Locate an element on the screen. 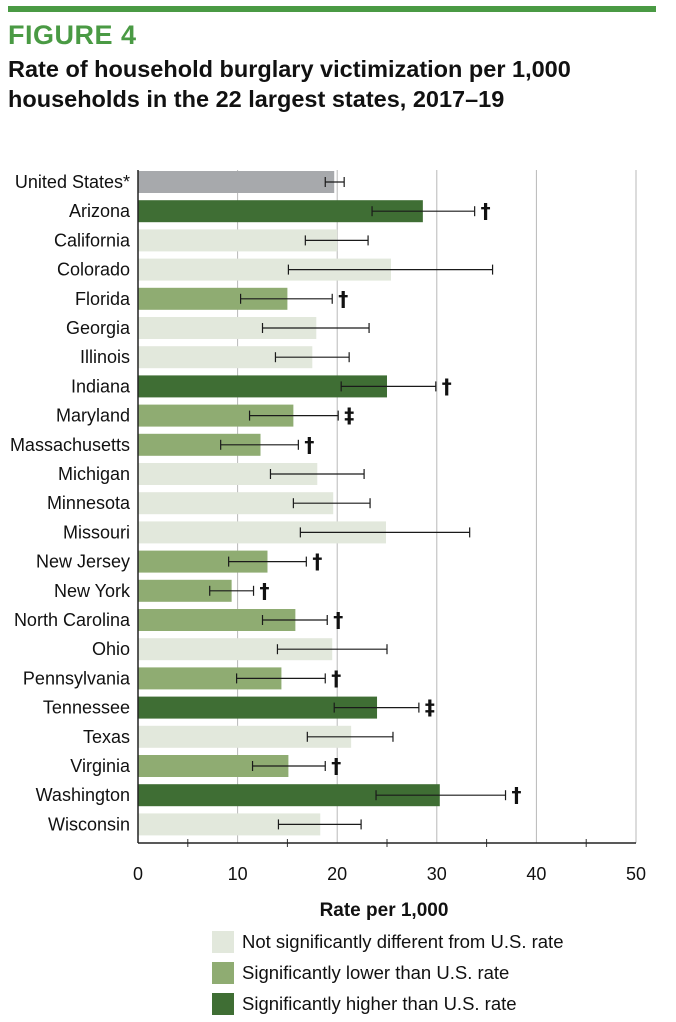 Image resolution: width=676 pixels, height=1022 pixels. bar-ohio is located at coordinates (235, 649).